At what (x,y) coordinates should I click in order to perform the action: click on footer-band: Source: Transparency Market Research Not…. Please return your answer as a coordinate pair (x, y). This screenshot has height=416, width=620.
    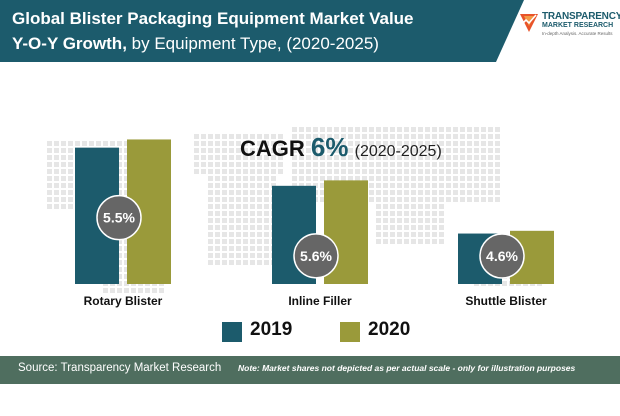
    Looking at the image, I should click on (310, 370).